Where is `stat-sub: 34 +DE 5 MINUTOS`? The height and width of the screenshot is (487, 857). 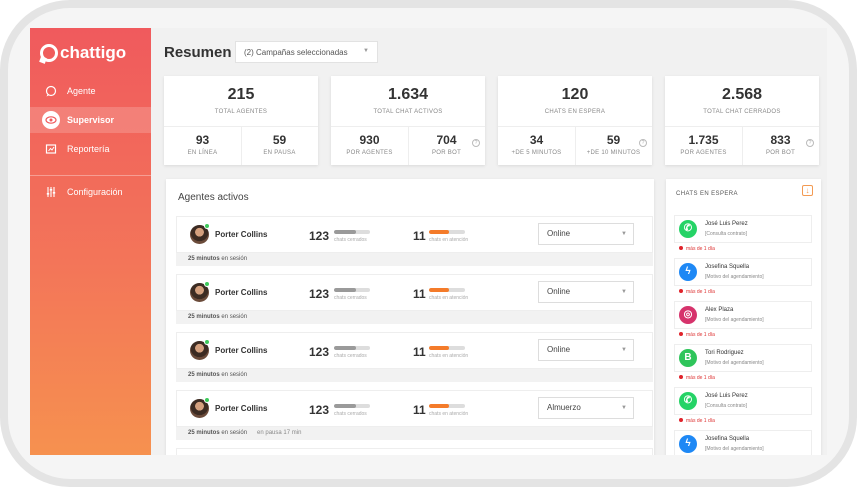
stat-sub: 34 +DE 5 MINUTOS is located at coordinates (536, 144).